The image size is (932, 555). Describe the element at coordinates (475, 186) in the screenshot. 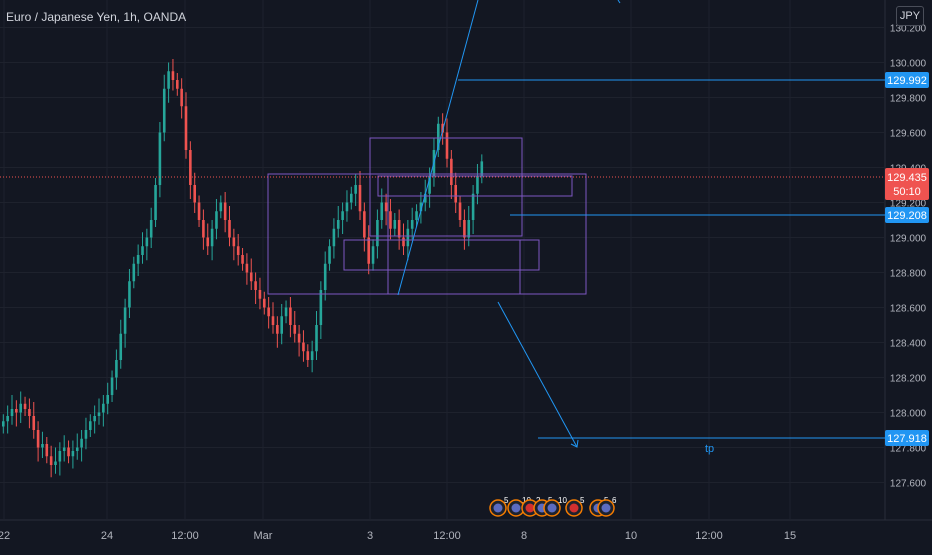

I see `range-rectangle-small` at that location.